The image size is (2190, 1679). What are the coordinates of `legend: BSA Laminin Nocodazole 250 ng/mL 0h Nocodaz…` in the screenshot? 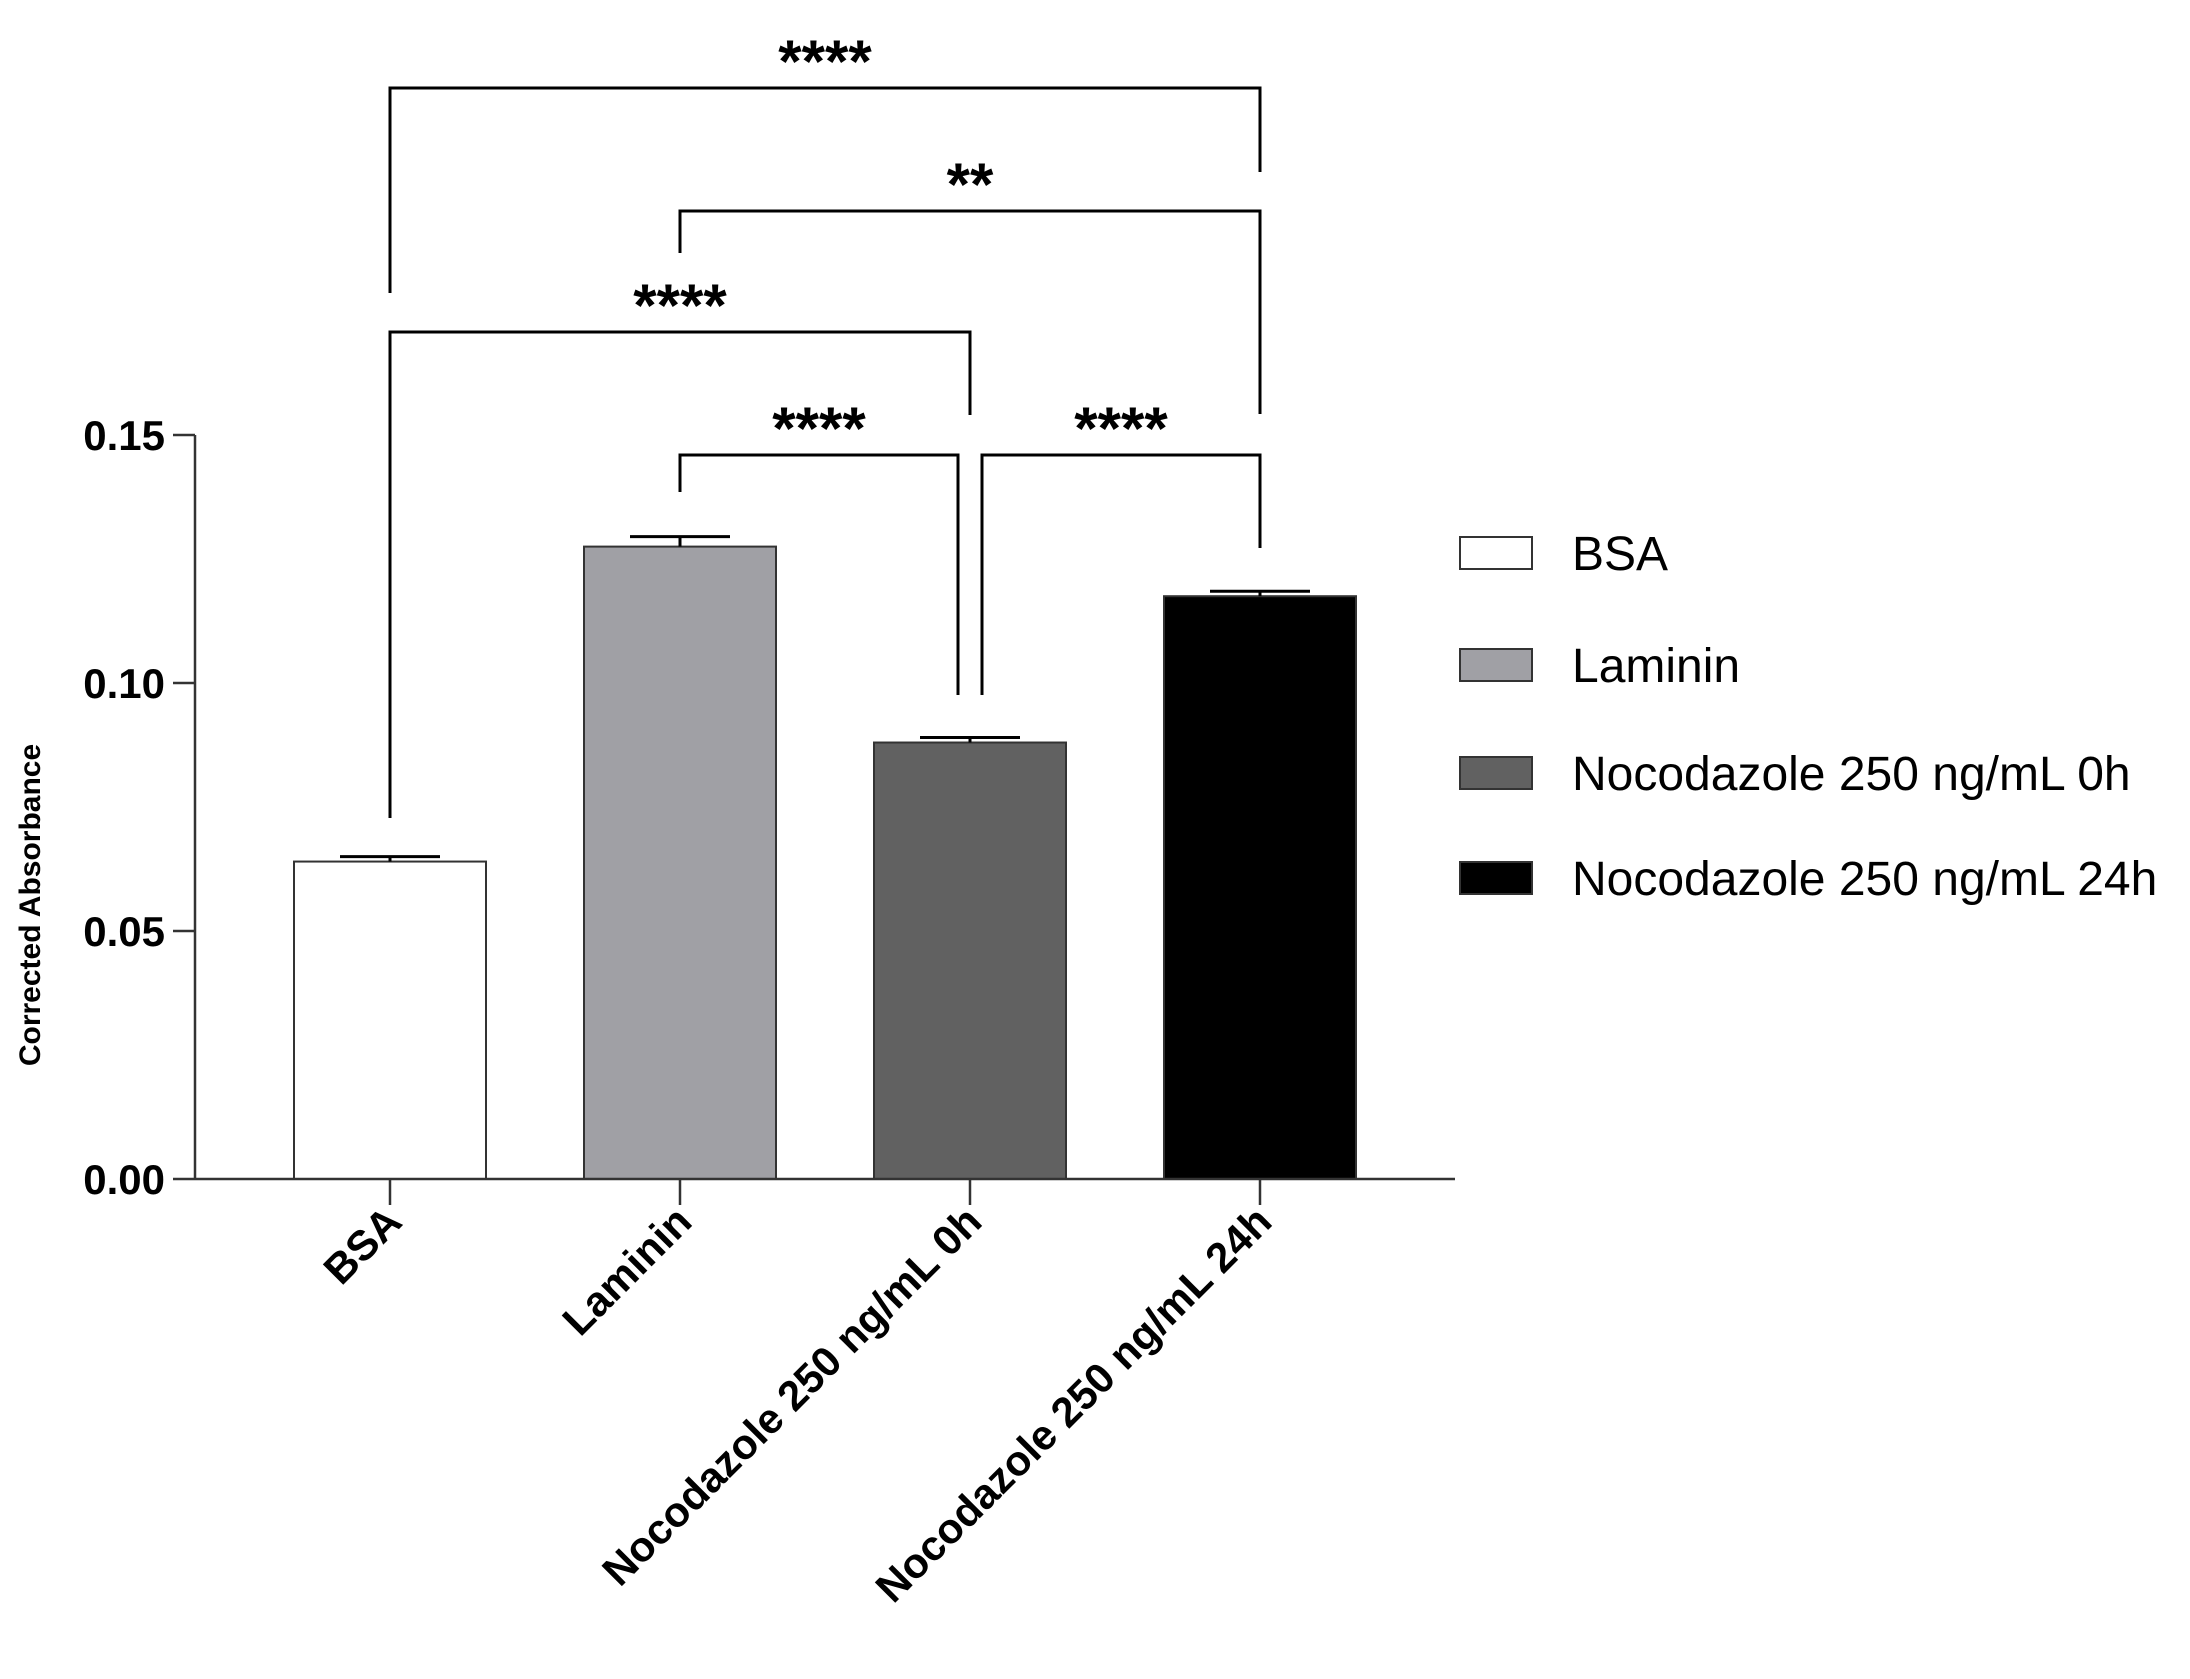 It's located at (1808, 717).